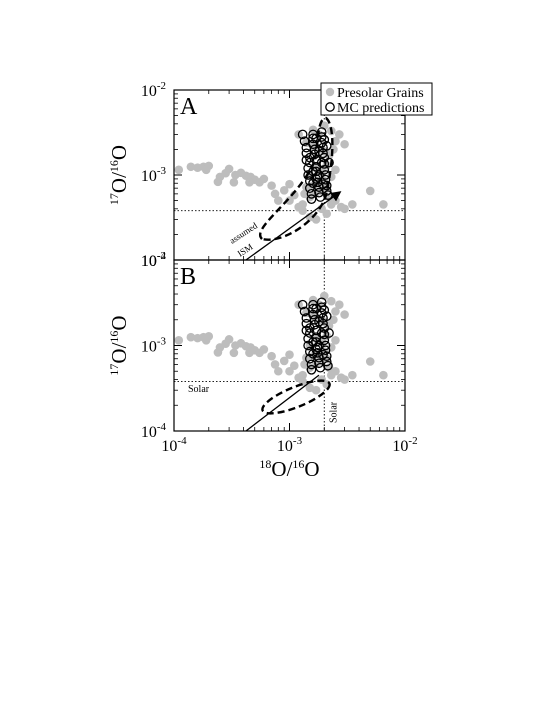 The width and height of the screenshot is (553, 715). What do you see at coordinates (174, 445) in the screenshot?
I see `x-tick-label: 10⁻⁴` at bounding box center [174, 445].